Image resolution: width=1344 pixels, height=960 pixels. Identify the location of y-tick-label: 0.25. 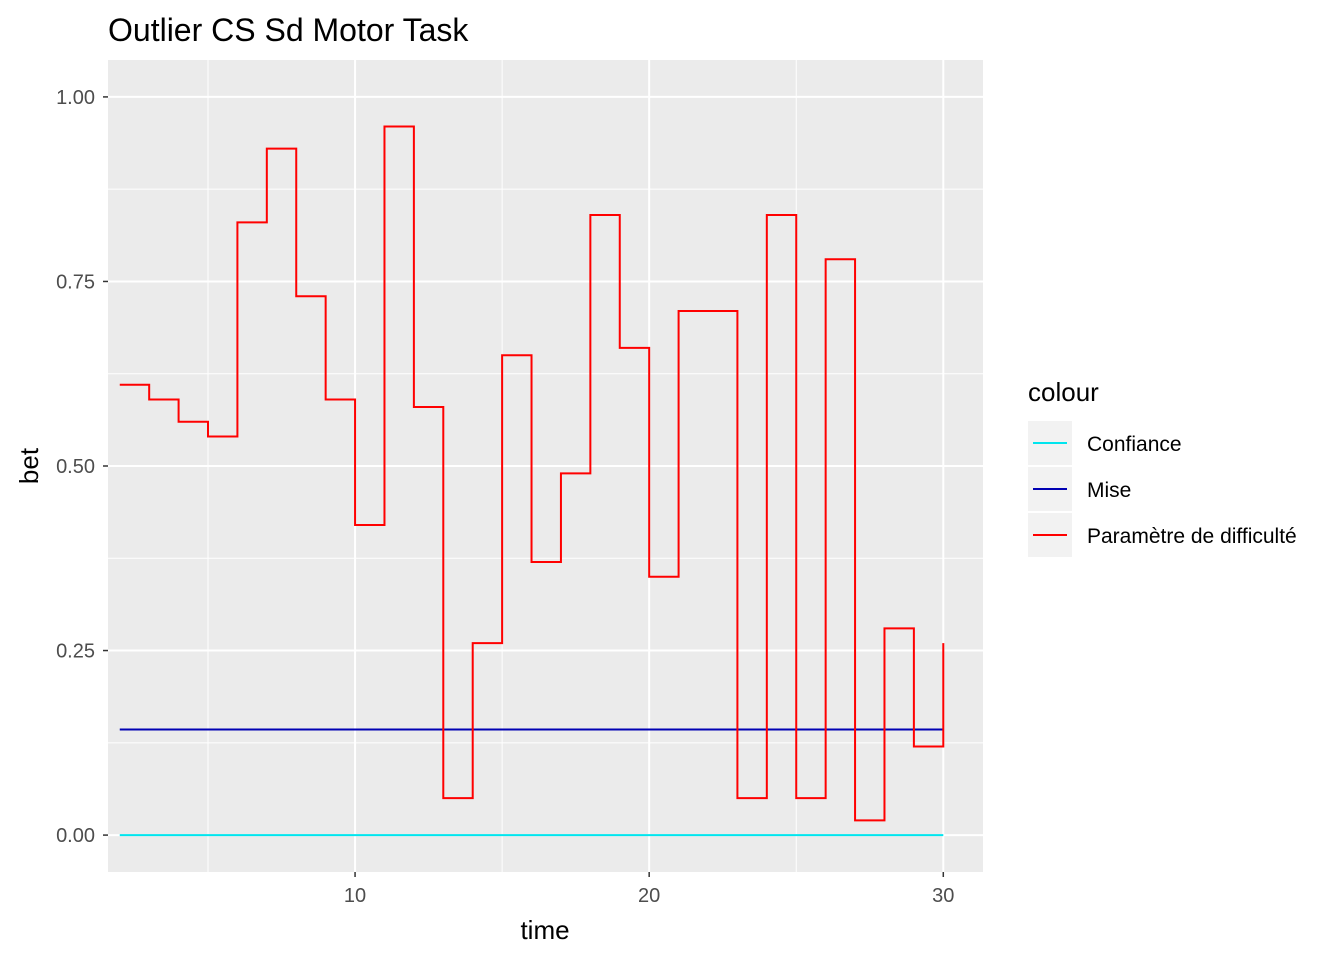
(75, 652).